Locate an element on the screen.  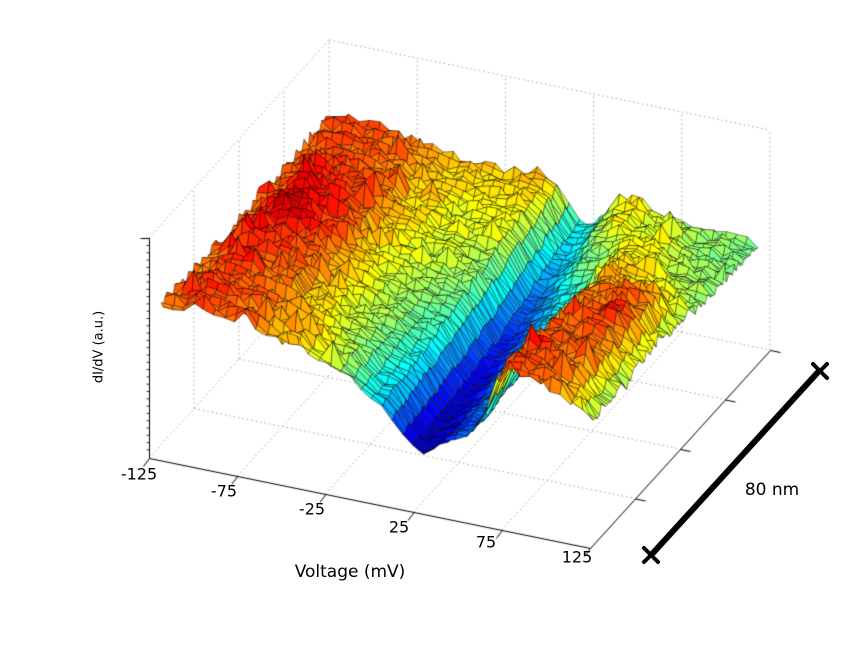
x-tick-label: -75 is located at coordinates (224, 491).